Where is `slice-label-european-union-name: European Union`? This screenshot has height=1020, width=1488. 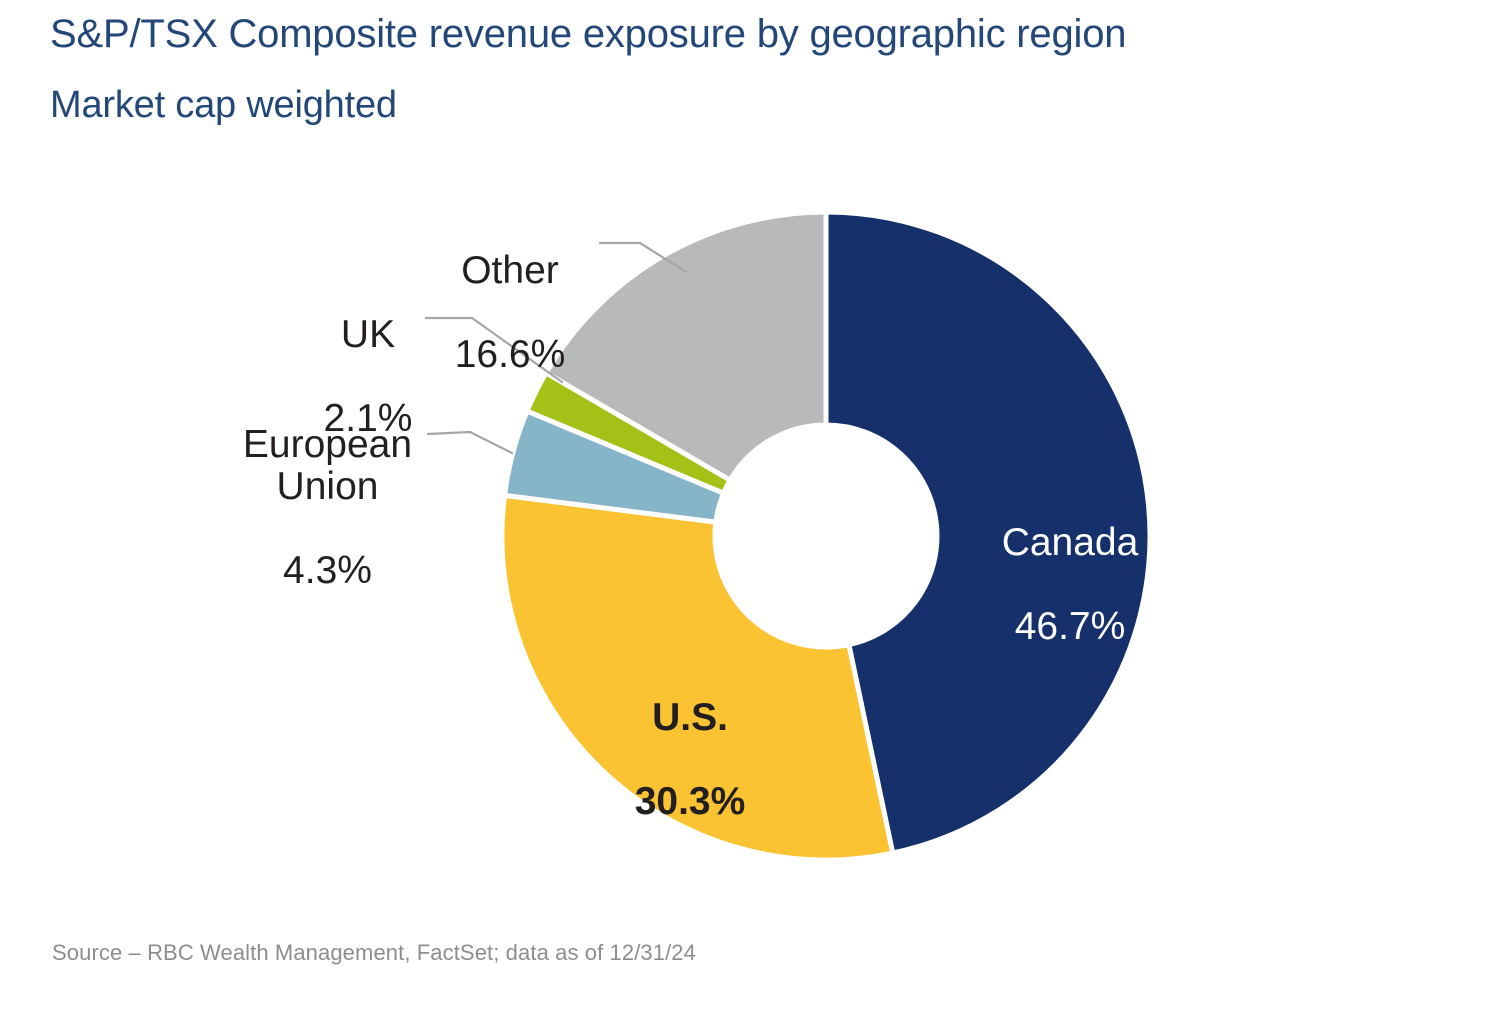 slice-label-european-union-name: European Union is located at coordinates (327, 466).